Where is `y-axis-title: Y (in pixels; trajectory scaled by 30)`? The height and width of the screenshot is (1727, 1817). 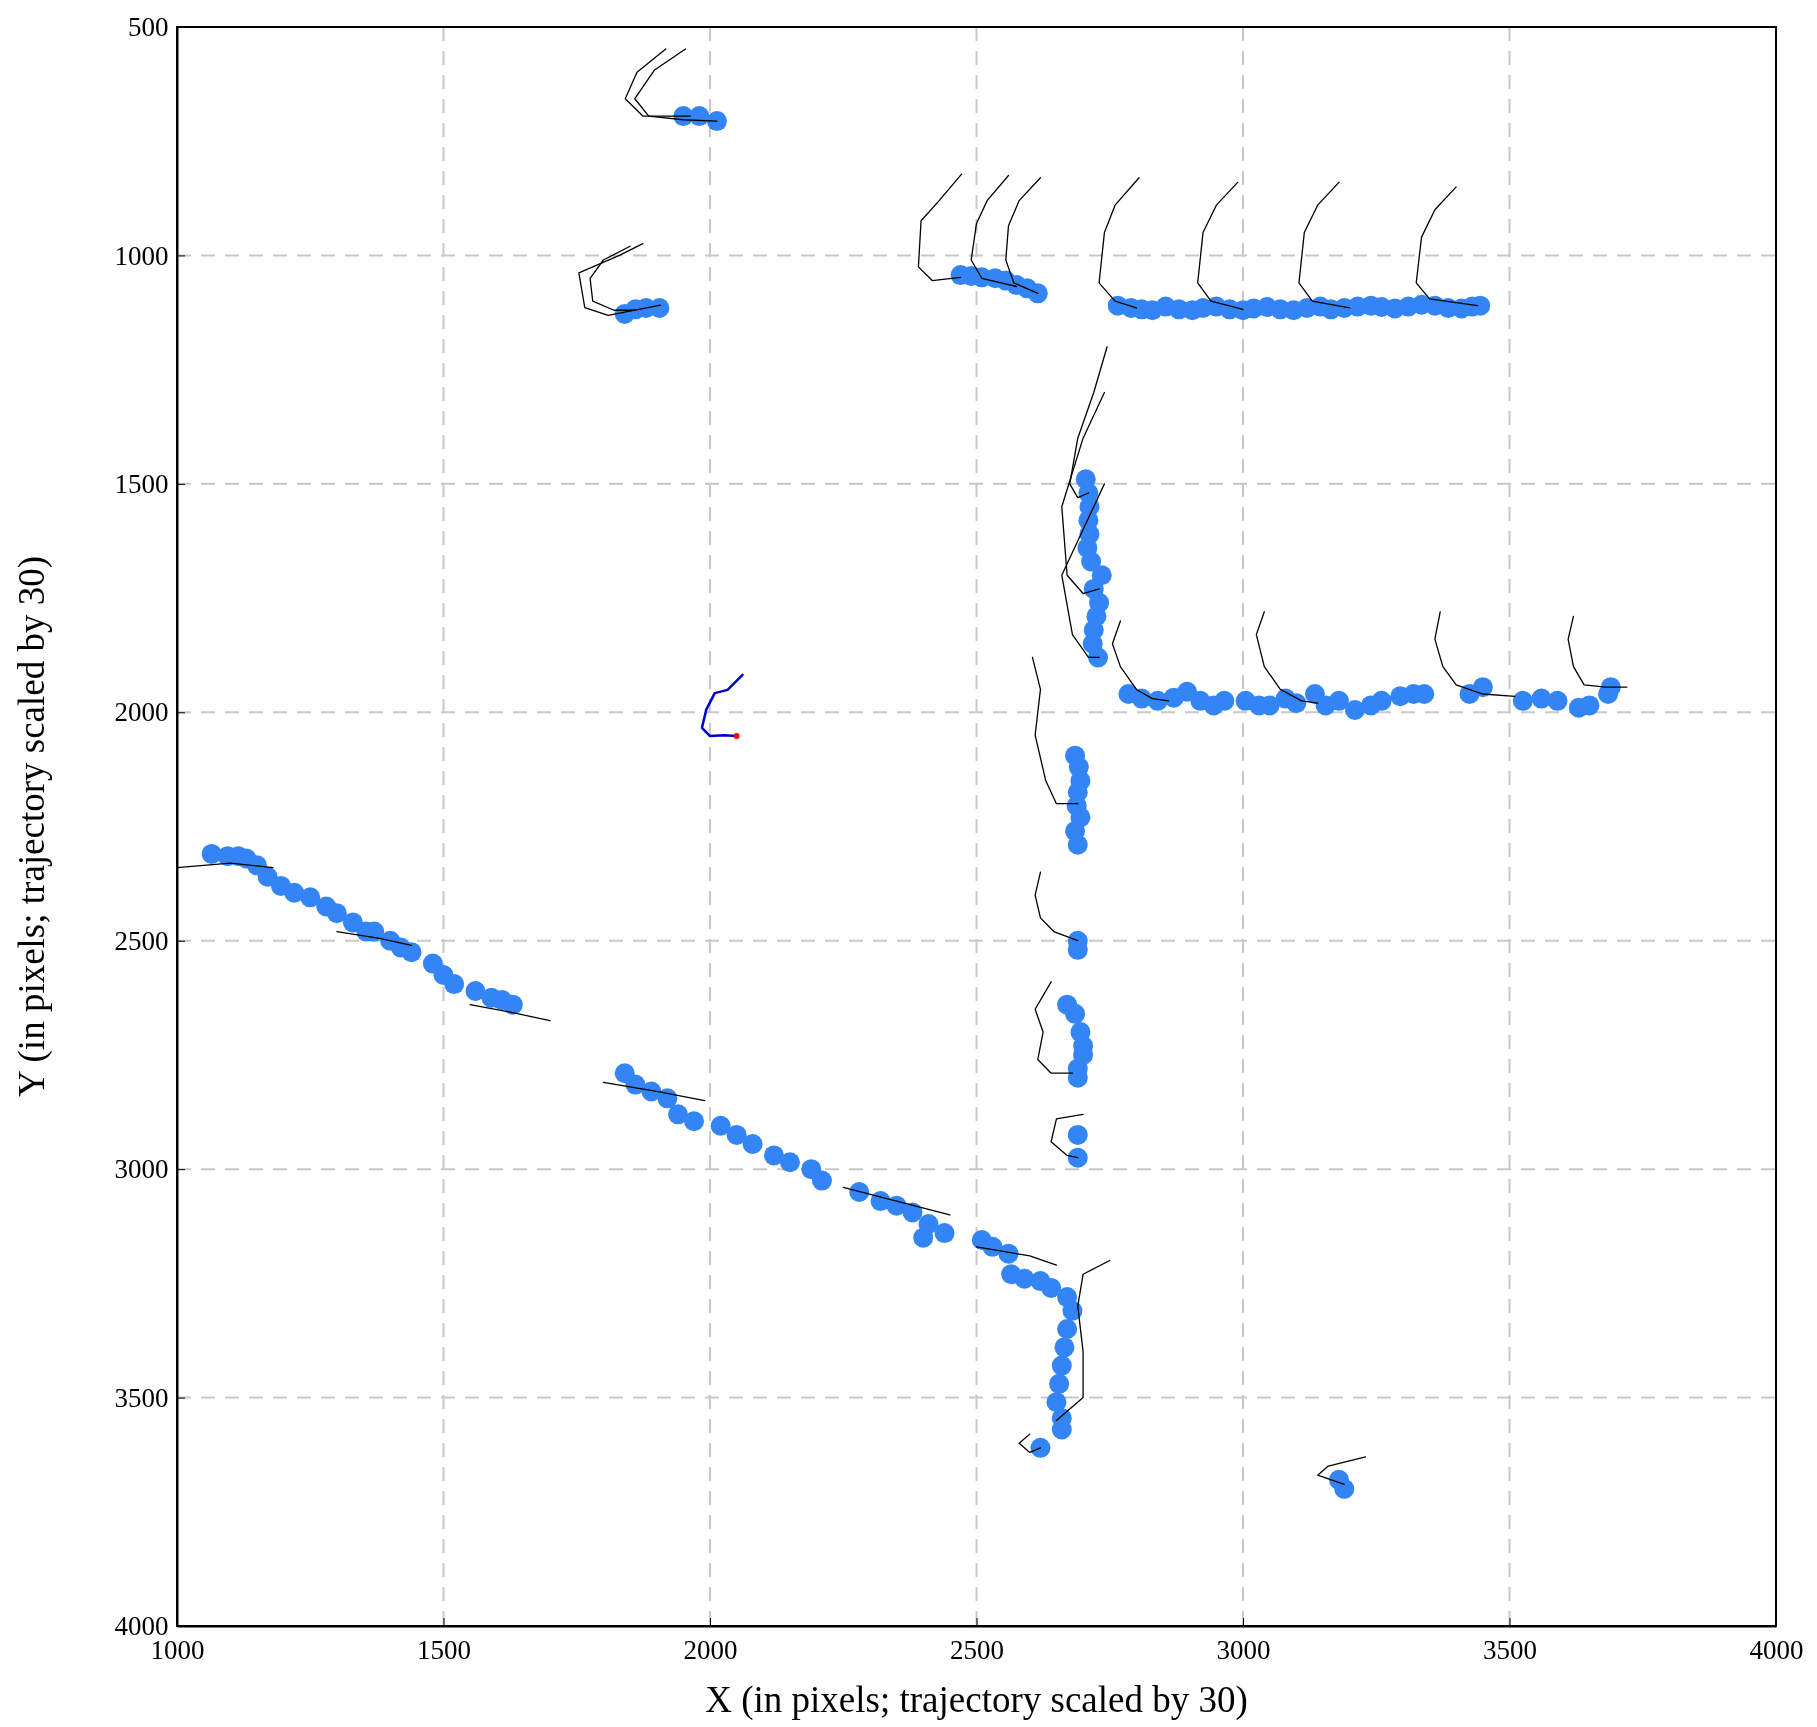
y-axis-title: Y (in pixels; trajectory scaled by 30) is located at coordinates (32, 826).